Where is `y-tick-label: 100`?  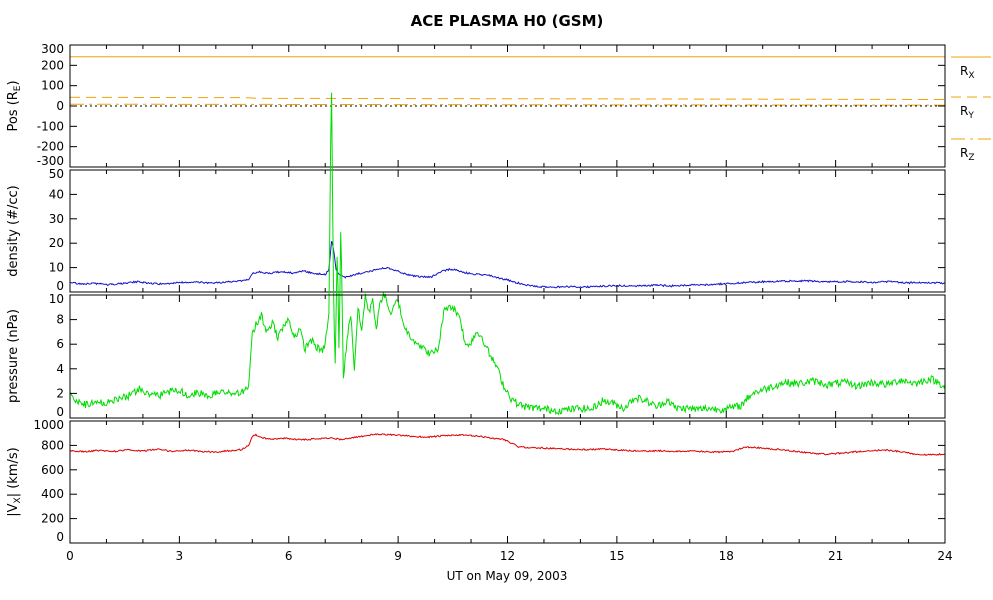
y-tick-label: 100 is located at coordinates (52, 86).